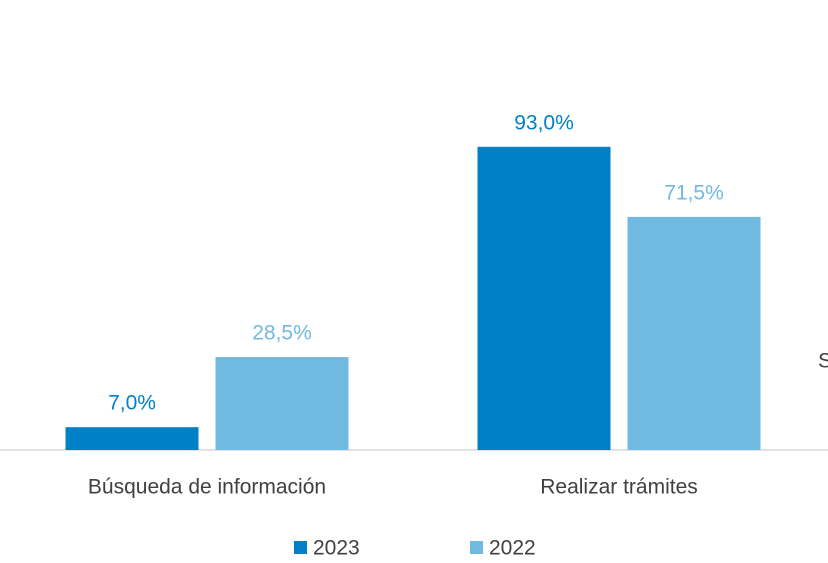  Describe the element at coordinates (207, 487) in the screenshot. I see `x-tick-label: Búsqueda de información` at that location.